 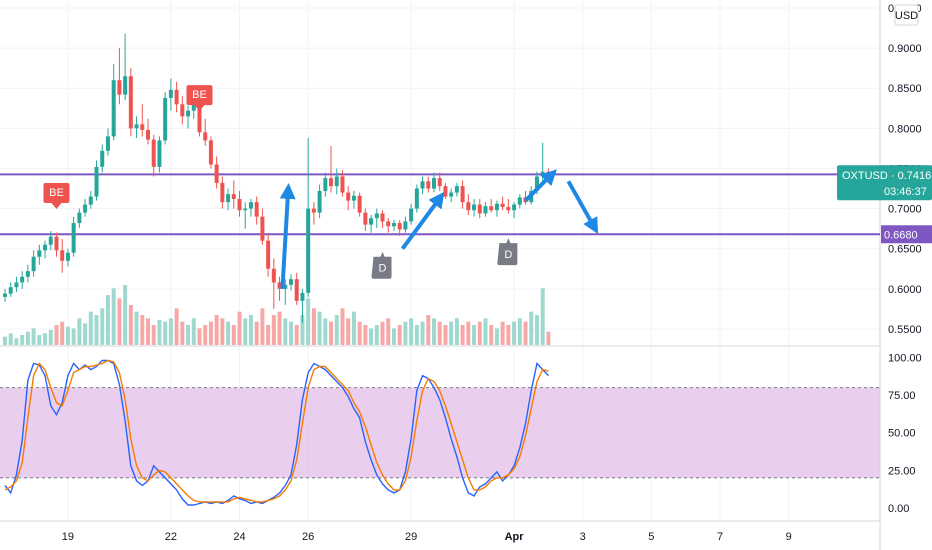 I want to click on time-tick-label: 22, so click(x=171, y=537).